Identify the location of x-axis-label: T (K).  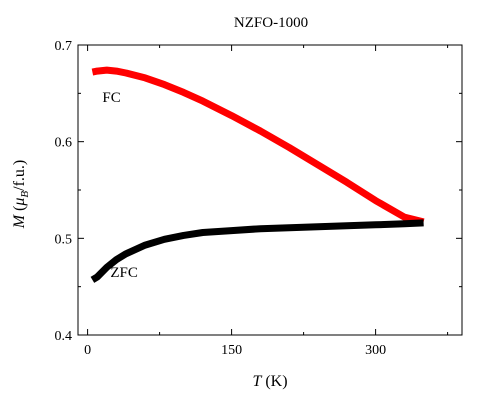
(269, 381).